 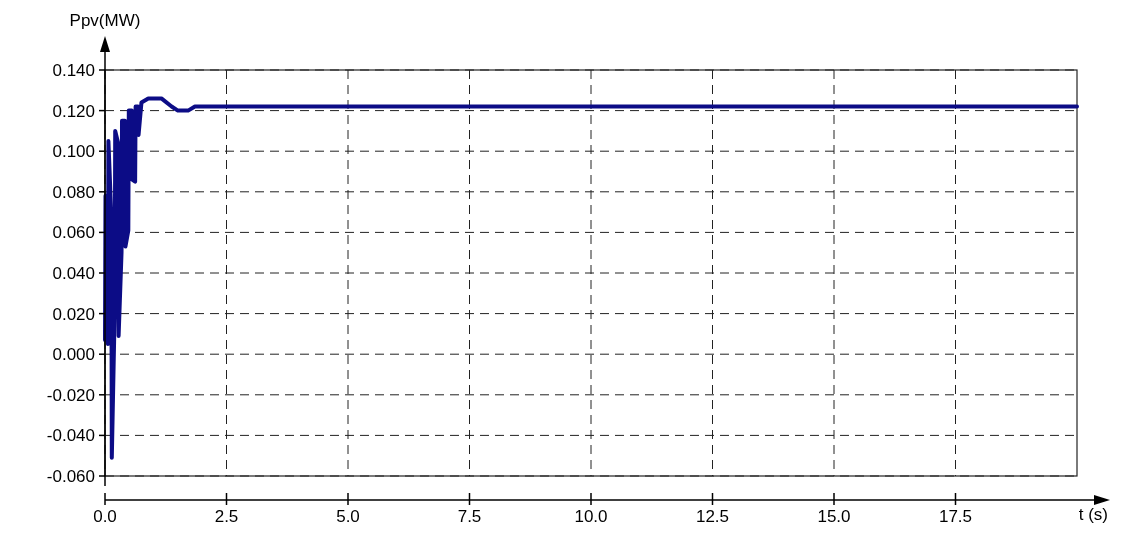 What do you see at coordinates (1093, 514) in the screenshot?
I see `x-axis-title: t (s)` at bounding box center [1093, 514].